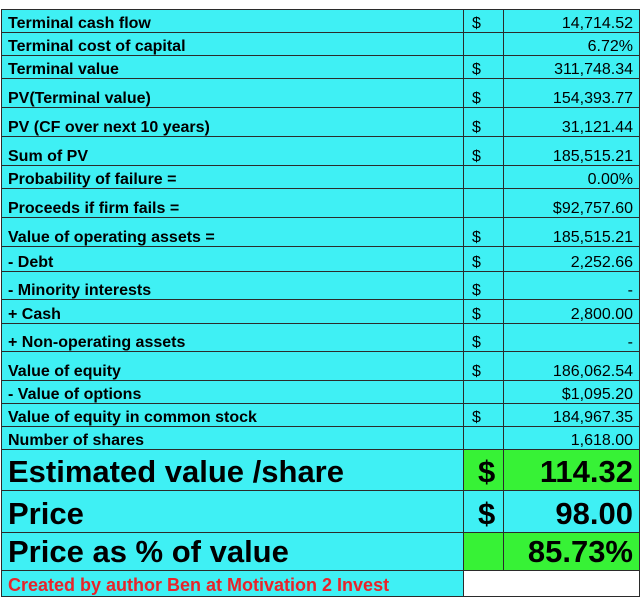 The height and width of the screenshot is (604, 640). I want to click on row-cash: + Cash $ 2,800.00, so click(320, 311).